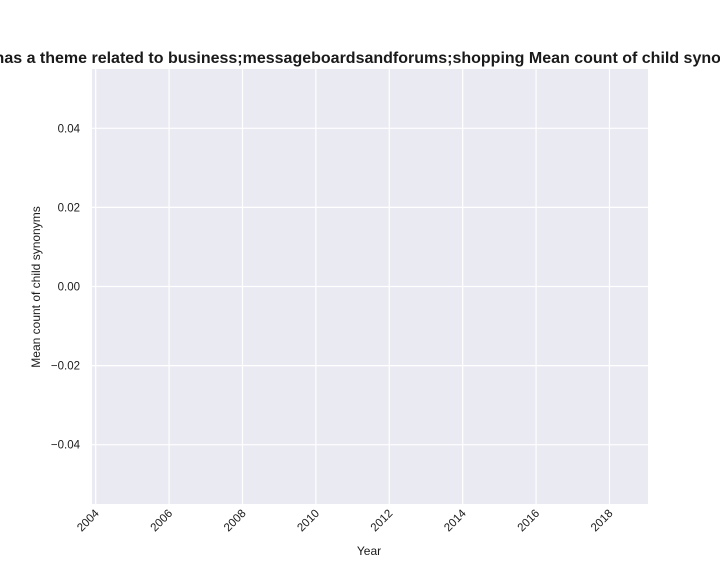  Describe the element at coordinates (69, 129) in the screenshot. I see `y-tick-label: 0.04` at that location.